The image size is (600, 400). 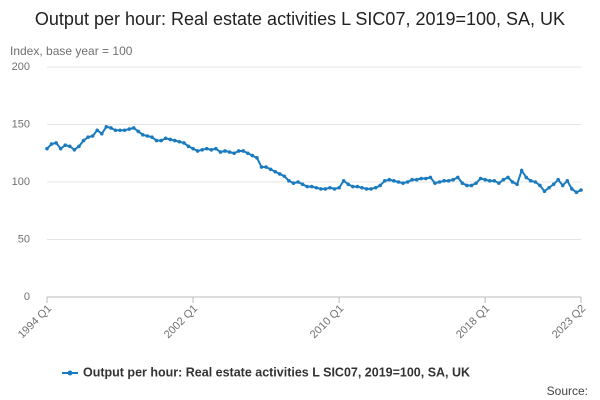 I want to click on x-tick-label: 2018 Q1, so click(x=473, y=322).